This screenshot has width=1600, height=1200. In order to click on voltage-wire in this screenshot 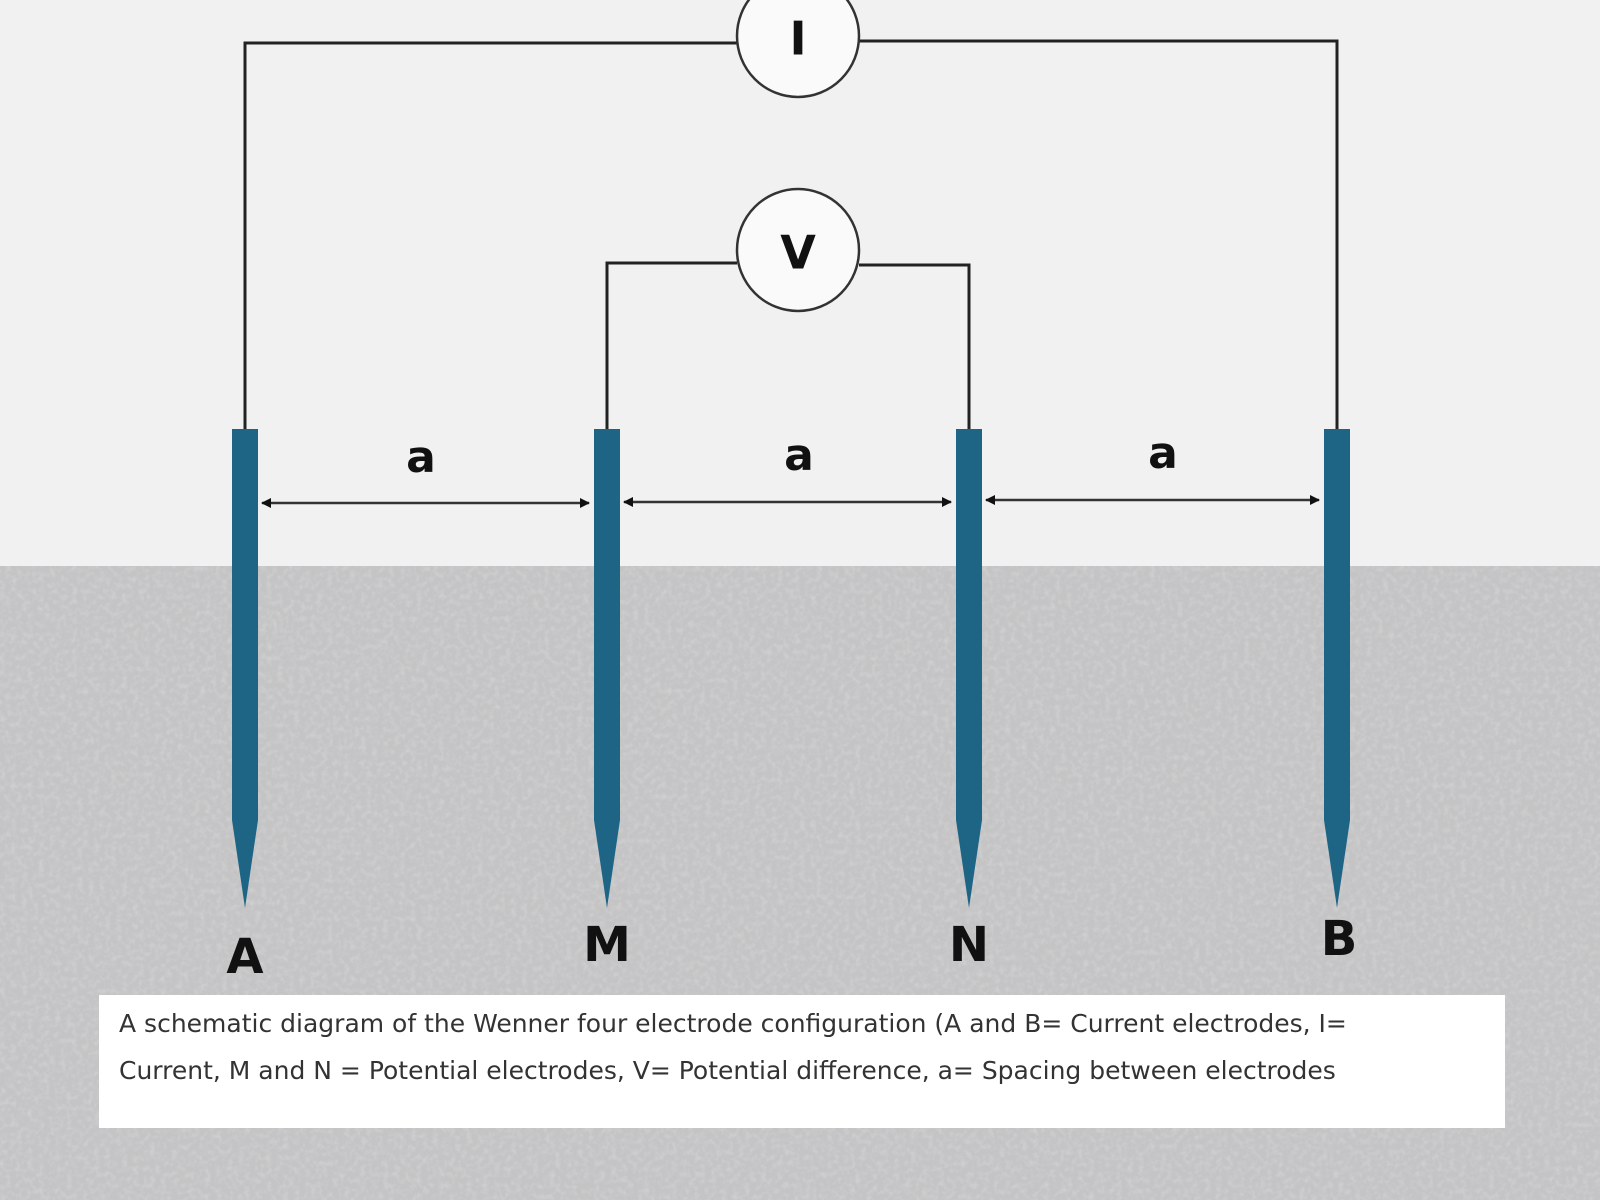, I will do `click(788, 345)`.